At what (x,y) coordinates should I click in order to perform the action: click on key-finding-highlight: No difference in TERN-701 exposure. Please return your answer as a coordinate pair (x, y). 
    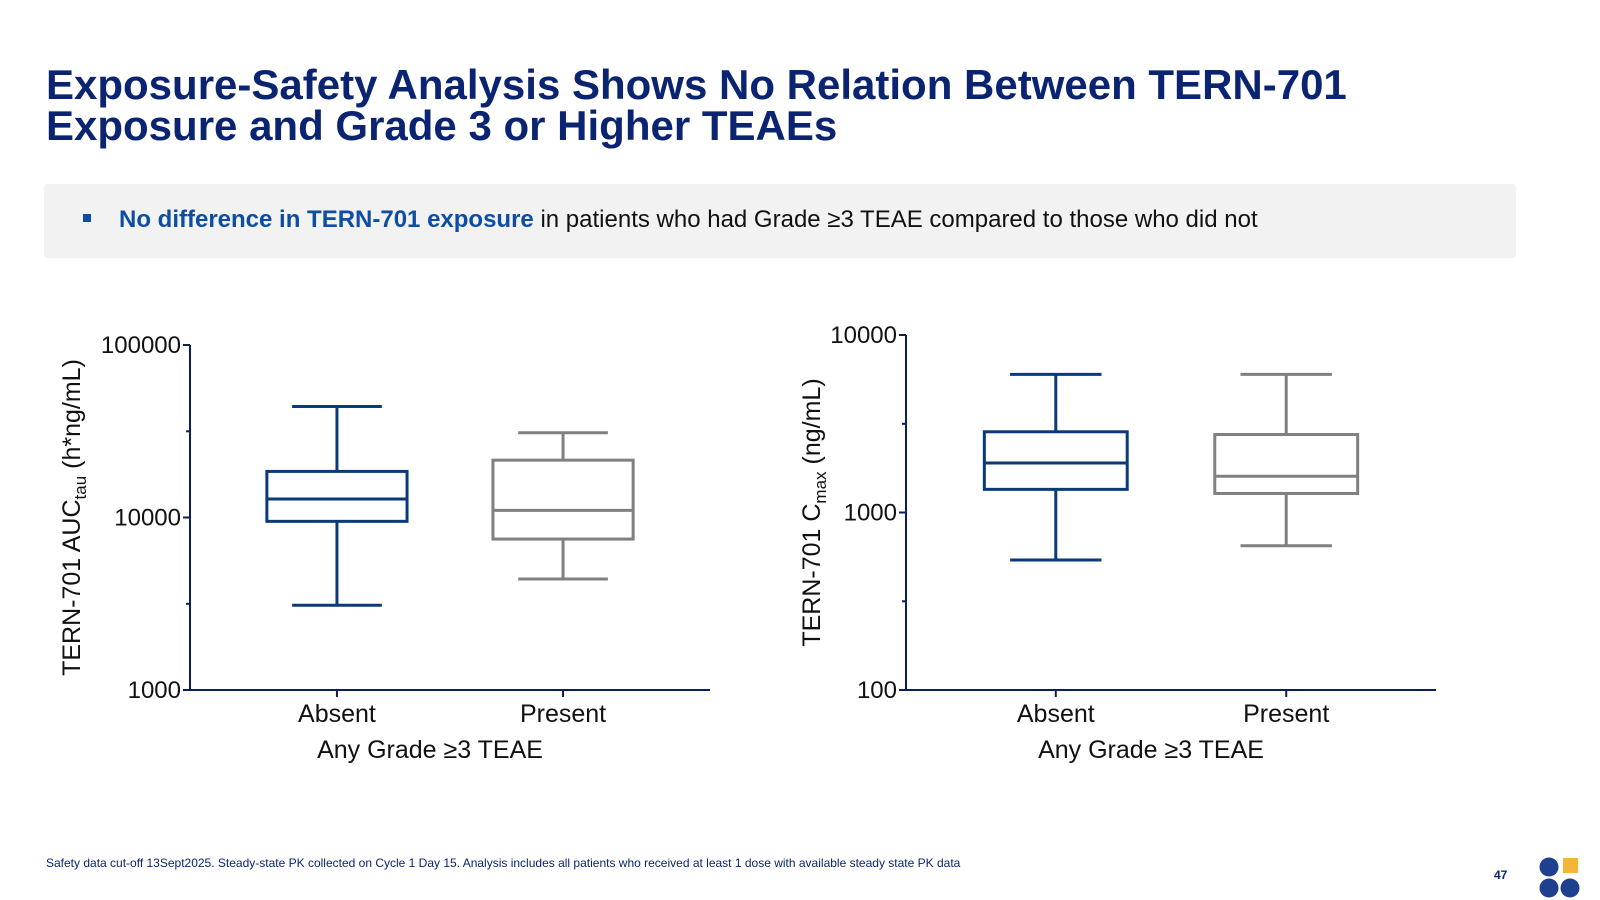
    Looking at the image, I should click on (326, 219).